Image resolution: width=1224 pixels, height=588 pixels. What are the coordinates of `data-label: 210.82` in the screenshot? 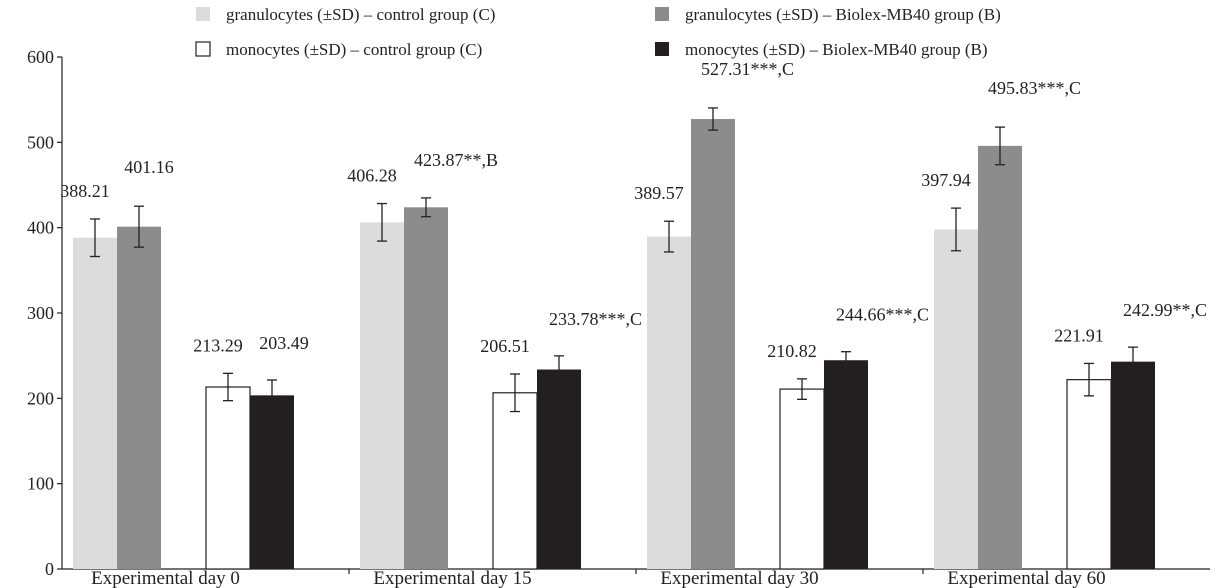 It's located at (792, 351).